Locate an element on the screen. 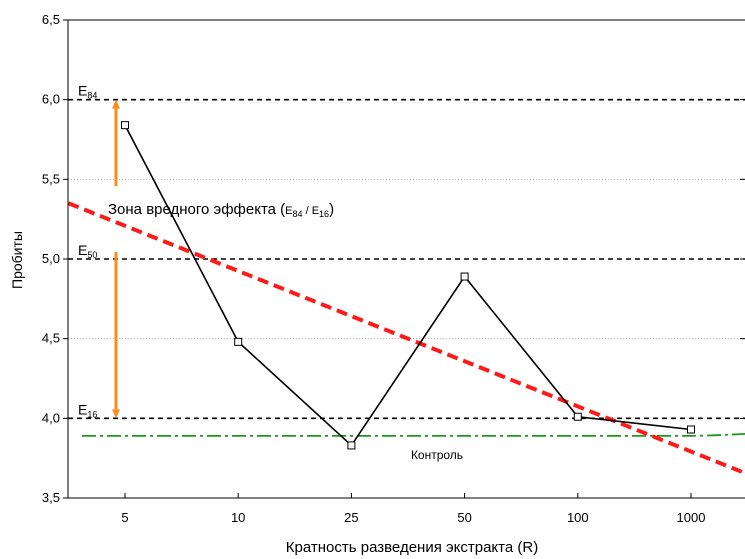 Image resolution: width=745 pixels, height=559 pixels. reference-label-e84: E84 is located at coordinates (87, 92).